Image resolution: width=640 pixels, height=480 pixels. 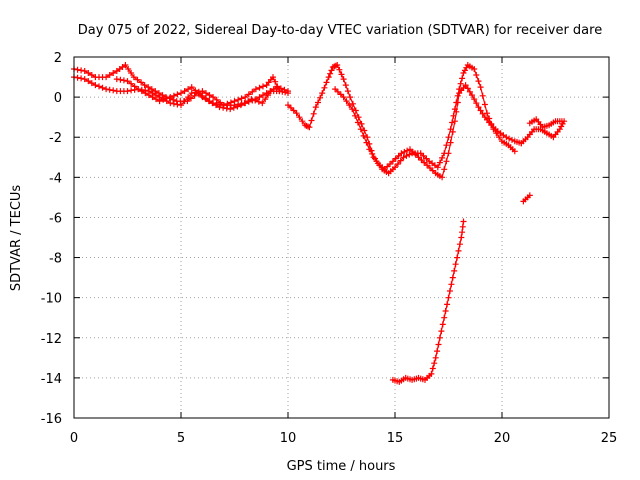 I want to click on y-tick-label: -14, so click(x=51, y=379).